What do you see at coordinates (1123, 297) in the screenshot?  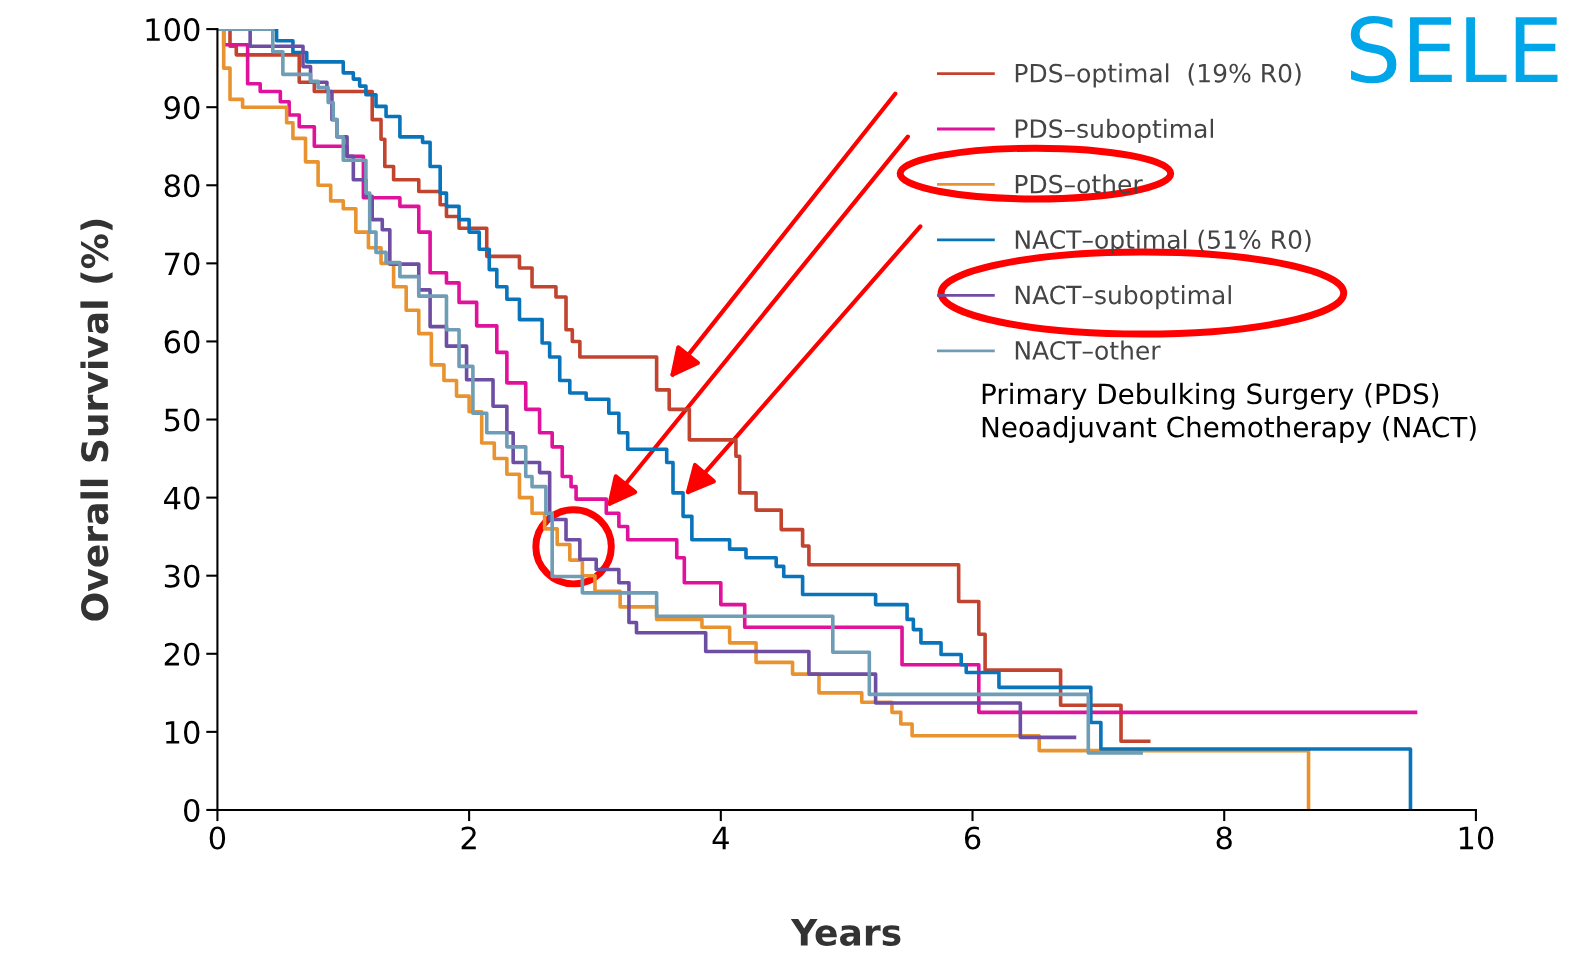 I see `legend-label: NACT–suboptimal` at bounding box center [1123, 297].